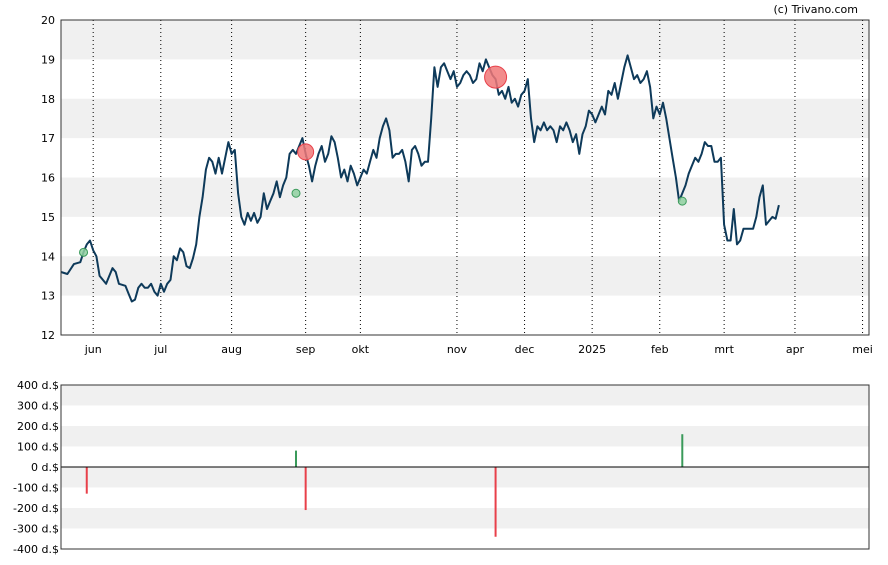 This screenshot has width=888, height=565. I want to click on x-tick-label: sep, so click(305, 349).